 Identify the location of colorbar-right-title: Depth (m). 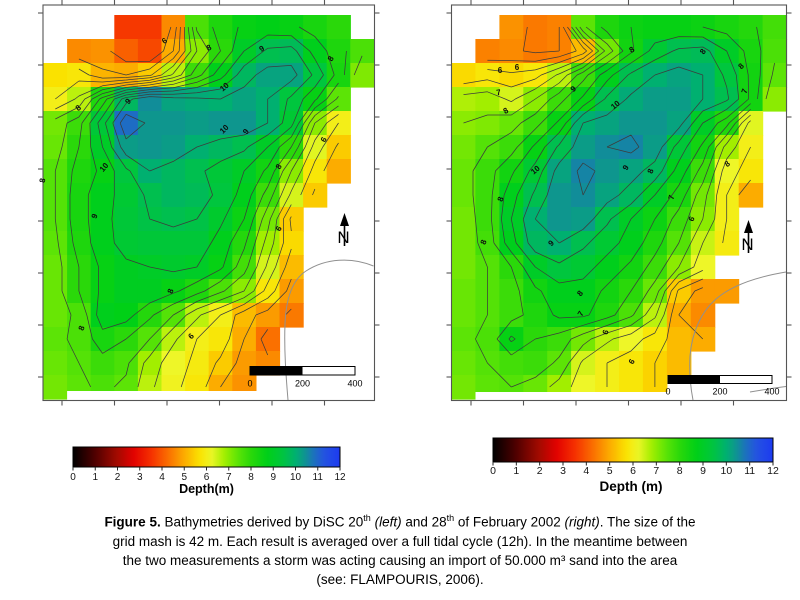
(631, 486).